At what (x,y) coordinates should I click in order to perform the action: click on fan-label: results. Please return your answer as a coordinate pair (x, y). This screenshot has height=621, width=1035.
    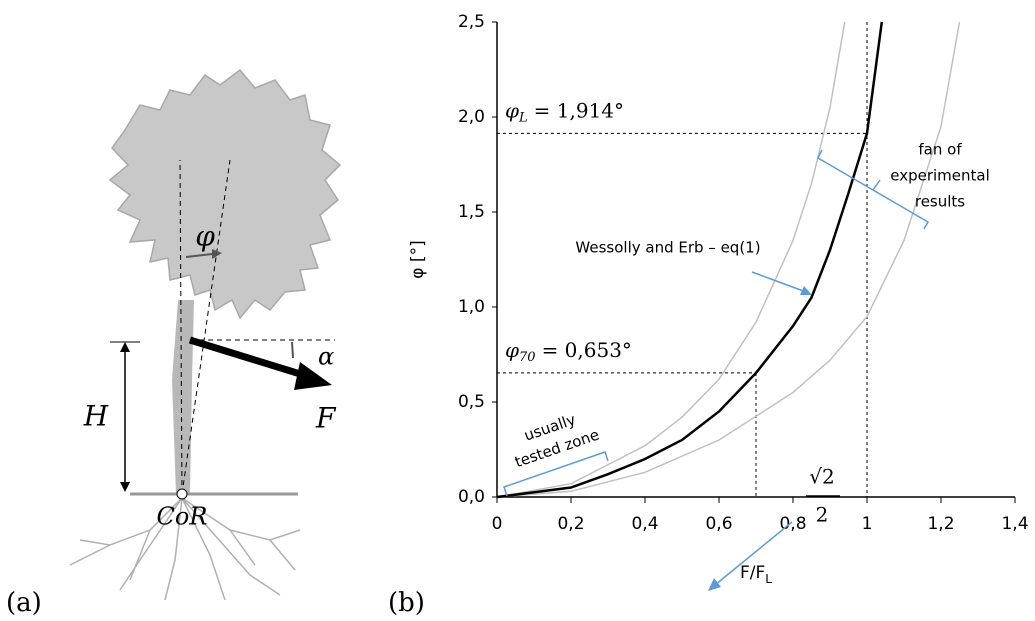
    Looking at the image, I should click on (940, 202).